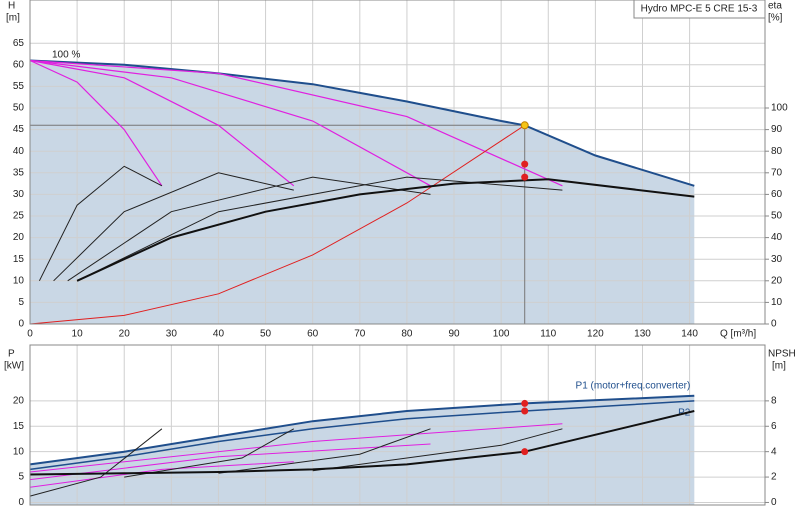  Describe the element at coordinates (774, 426) in the screenshot. I see `y2-tick-label: 6` at that location.